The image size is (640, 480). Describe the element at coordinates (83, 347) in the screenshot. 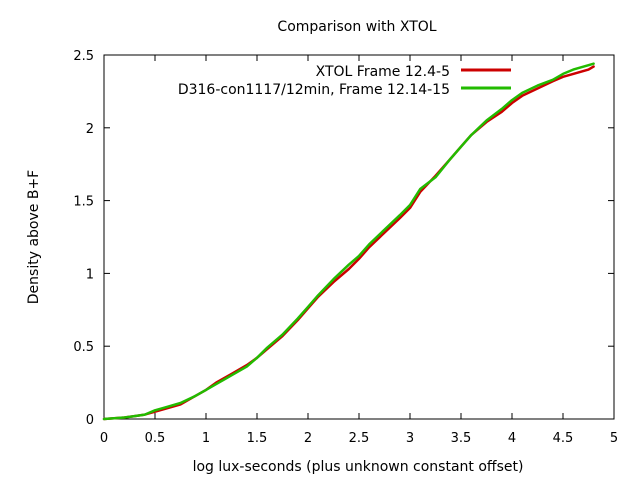

I see `y-tick-label: 0.5` at that location.